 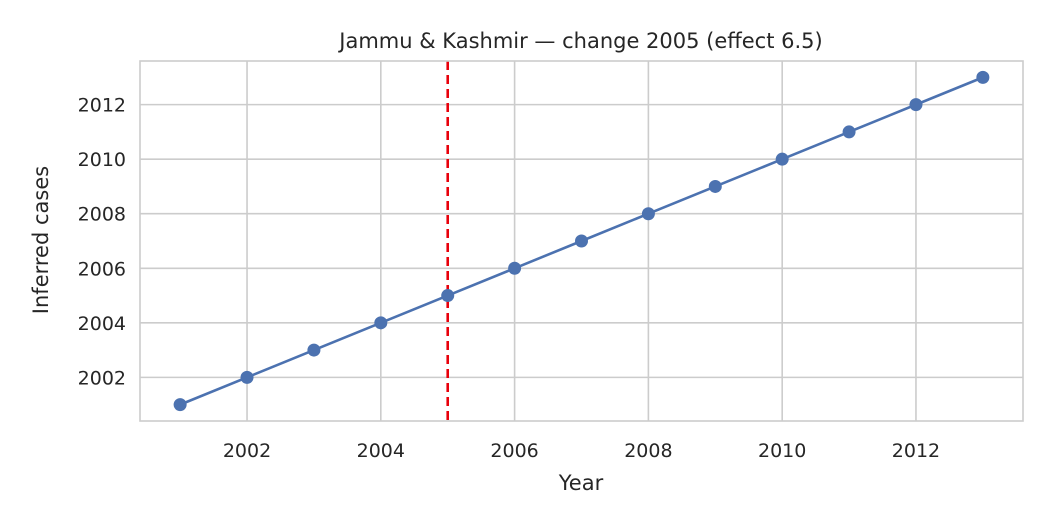 I want to click on y-tick-labels: 2002 2004 2006 2008 2010 2012, so click(x=102, y=242).